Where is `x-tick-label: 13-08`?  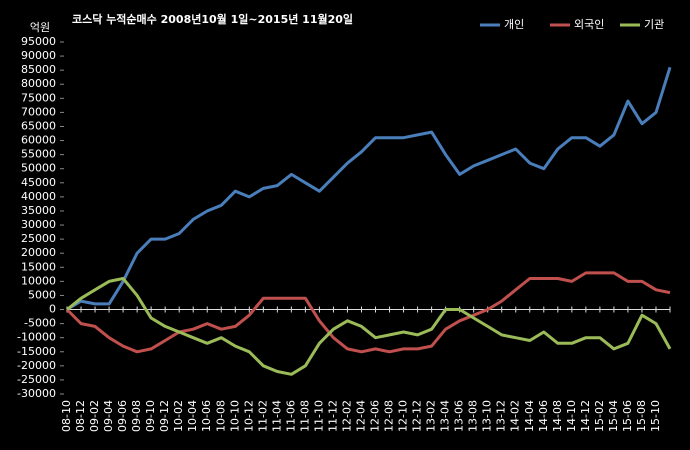
x-tick-label: 13-08 is located at coordinates (473, 416).